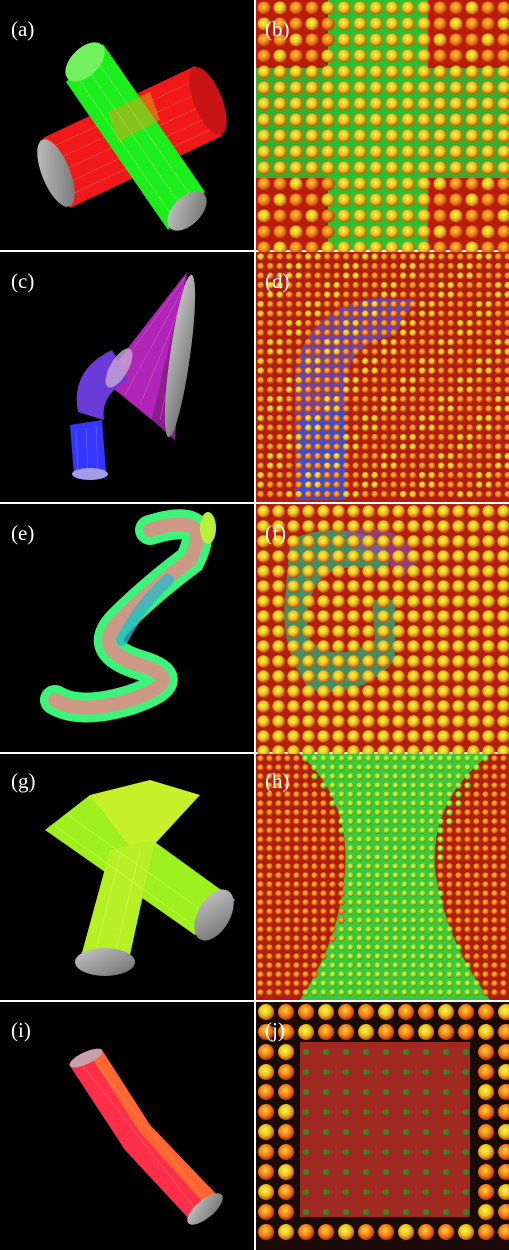  What do you see at coordinates (277, 29) in the screenshot?
I see `panel-label-b: (b)` at bounding box center [277, 29].